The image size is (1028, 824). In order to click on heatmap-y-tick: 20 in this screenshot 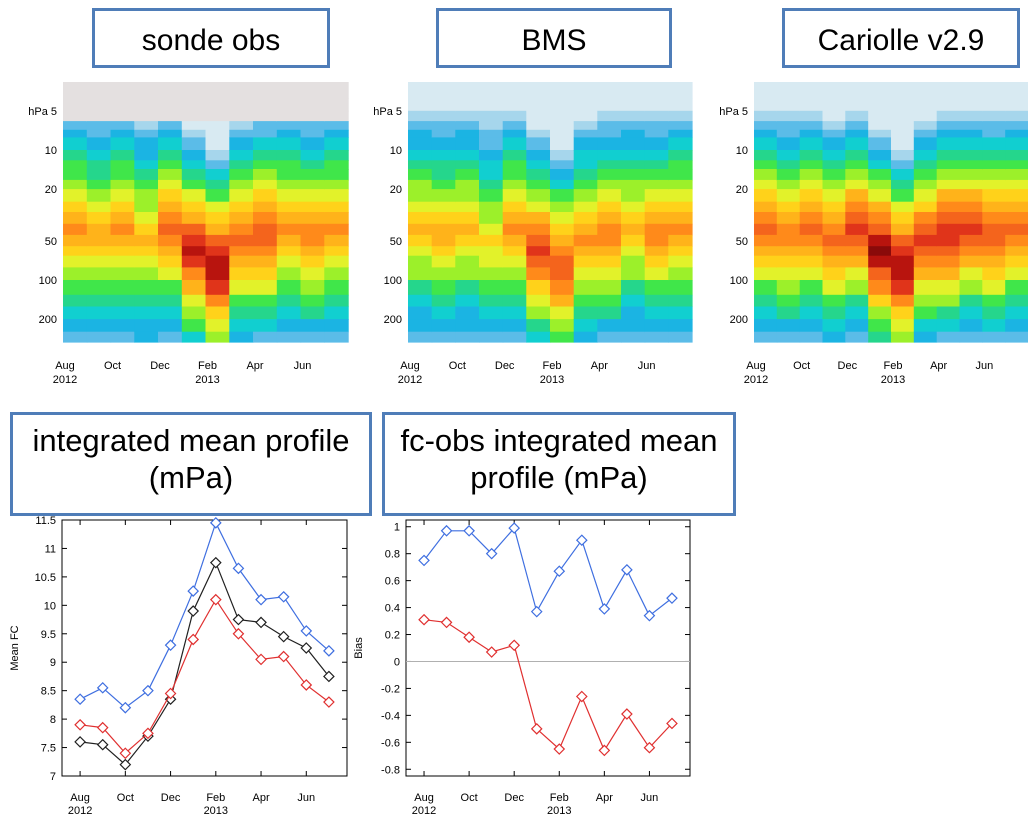, I will do `click(51, 190)`.